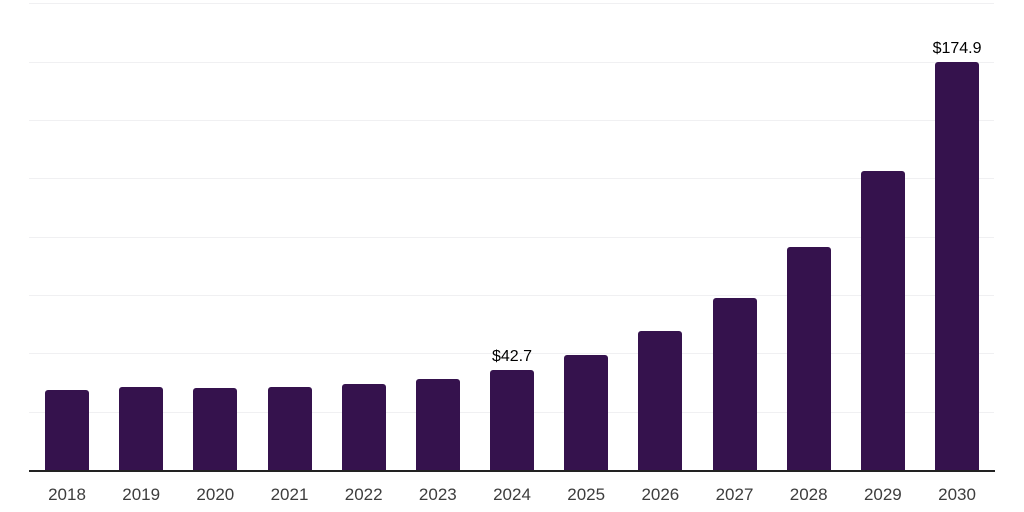 This screenshot has height=512, width=1024. Describe the element at coordinates (512, 471) in the screenshot. I see `x-axis-line` at that location.